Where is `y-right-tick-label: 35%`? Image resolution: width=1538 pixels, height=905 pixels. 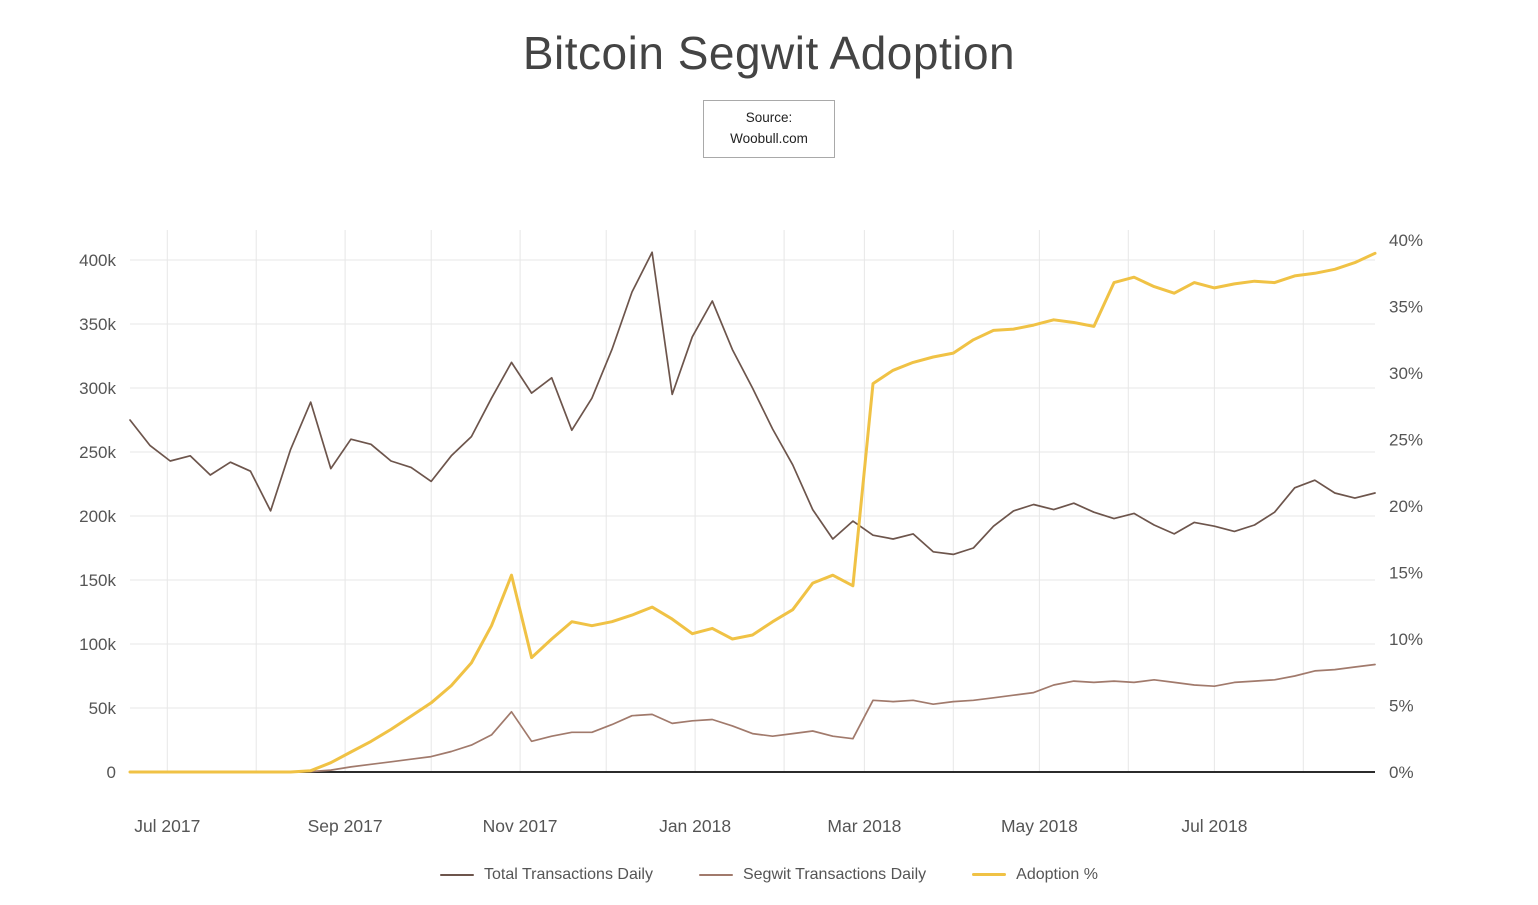 y-right-tick-label: 35% is located at coordinates (1406, 306).